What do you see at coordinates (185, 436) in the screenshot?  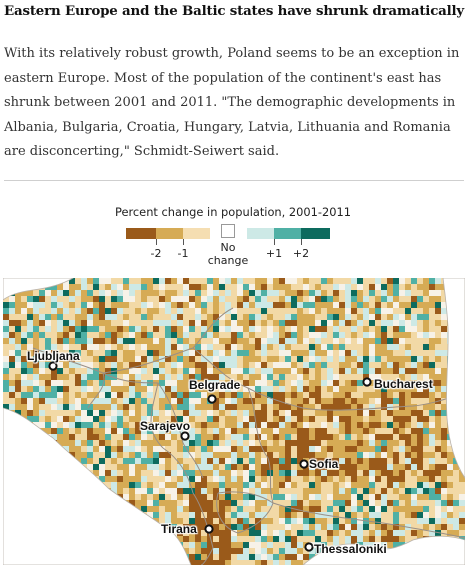 I see `city-dot-sarajevo` at bounding box center [185, 436].